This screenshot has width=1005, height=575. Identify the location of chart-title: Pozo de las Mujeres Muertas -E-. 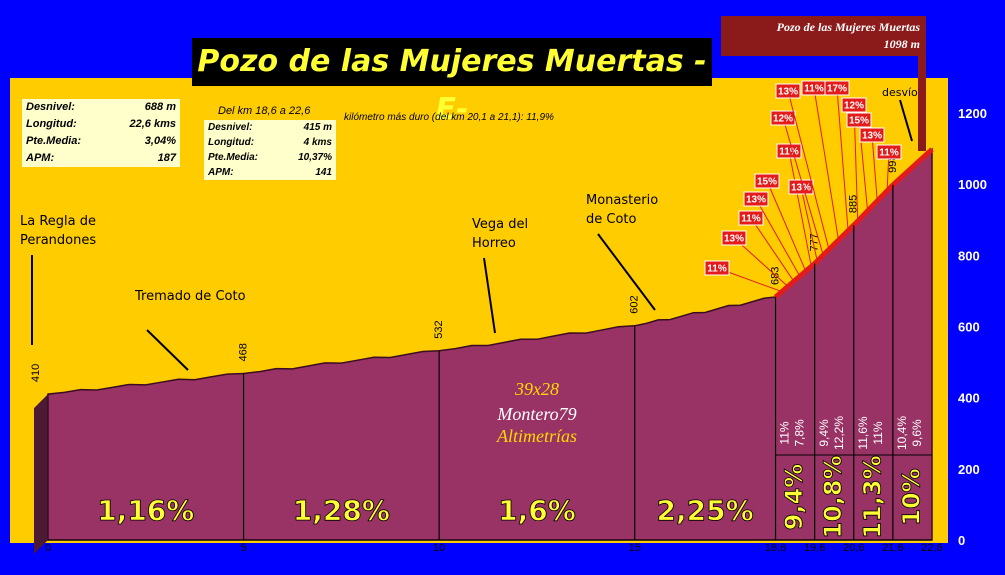
(452, 82).